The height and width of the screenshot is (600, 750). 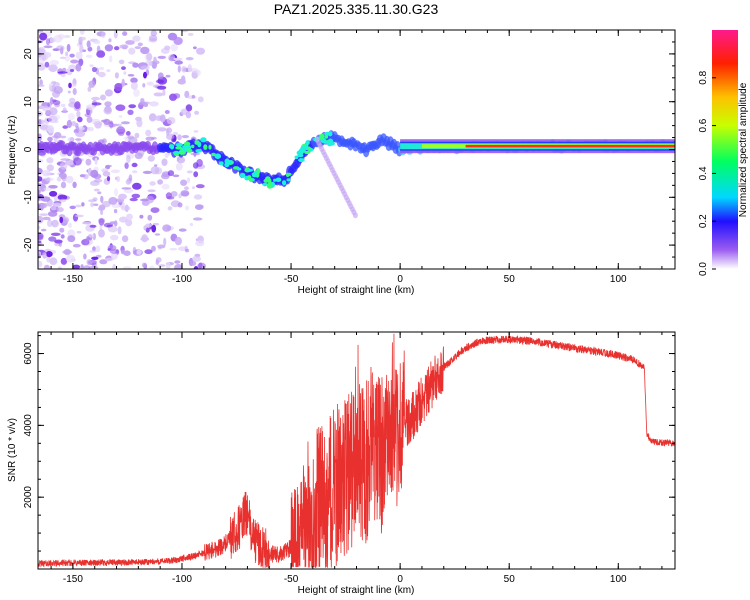 I want to click on spectrogram-xtick-label: -150, so click(x=73, y=279).